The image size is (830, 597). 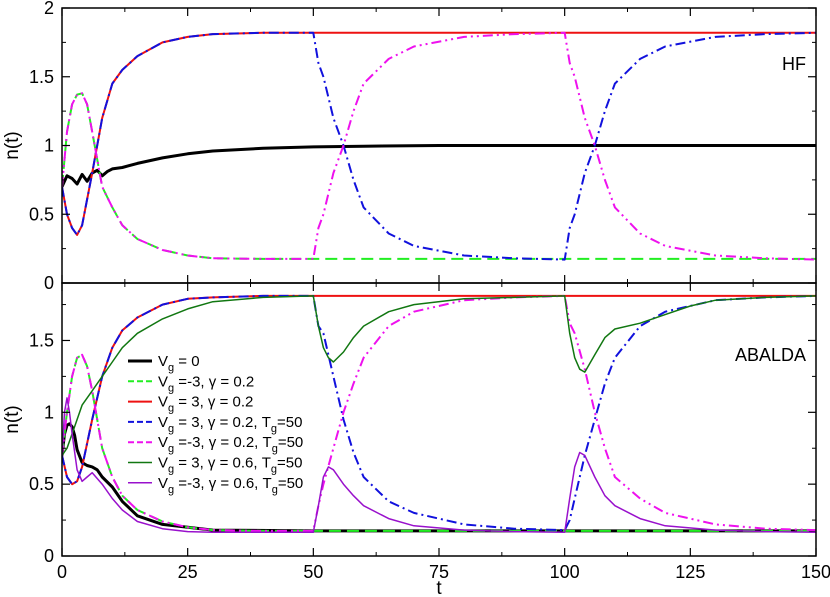 I want to click on x-tick-label: 75, so click(x=439, y=572).